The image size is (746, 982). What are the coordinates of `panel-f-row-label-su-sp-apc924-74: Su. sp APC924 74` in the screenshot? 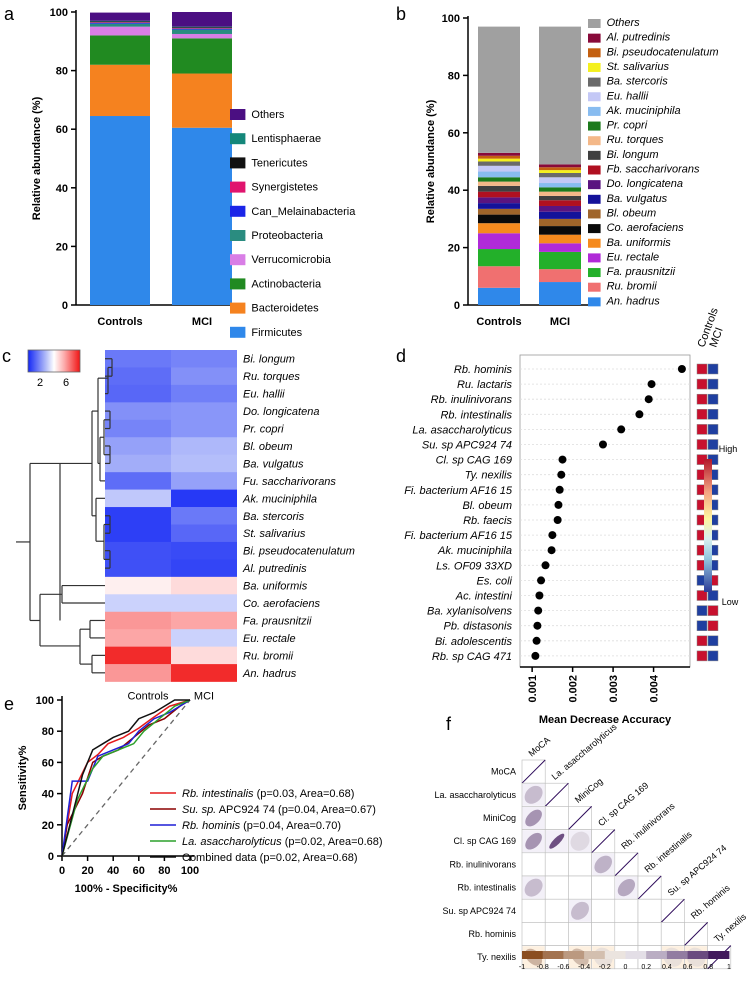 It's located at (479, 911).